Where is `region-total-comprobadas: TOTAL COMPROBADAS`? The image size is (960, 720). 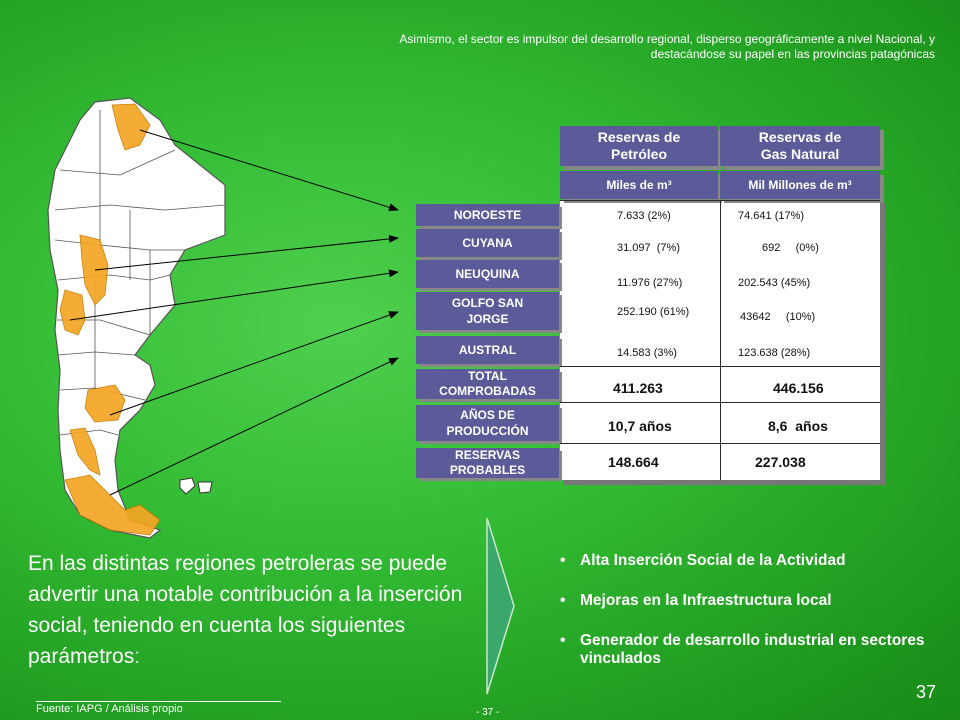
region-total-comprobadas: TOTAL COMPROBADAS is located at coordinates (487, 384).